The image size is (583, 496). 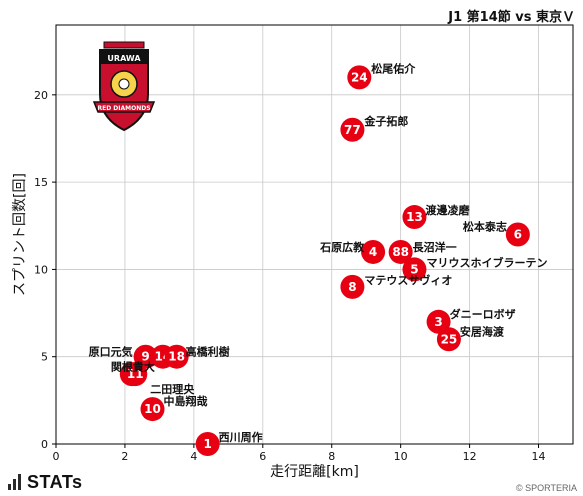 What do you see at coordinates (55, 481) in the screenshot?
I see `brand-text: STATs` at bounding box center [55, 481].